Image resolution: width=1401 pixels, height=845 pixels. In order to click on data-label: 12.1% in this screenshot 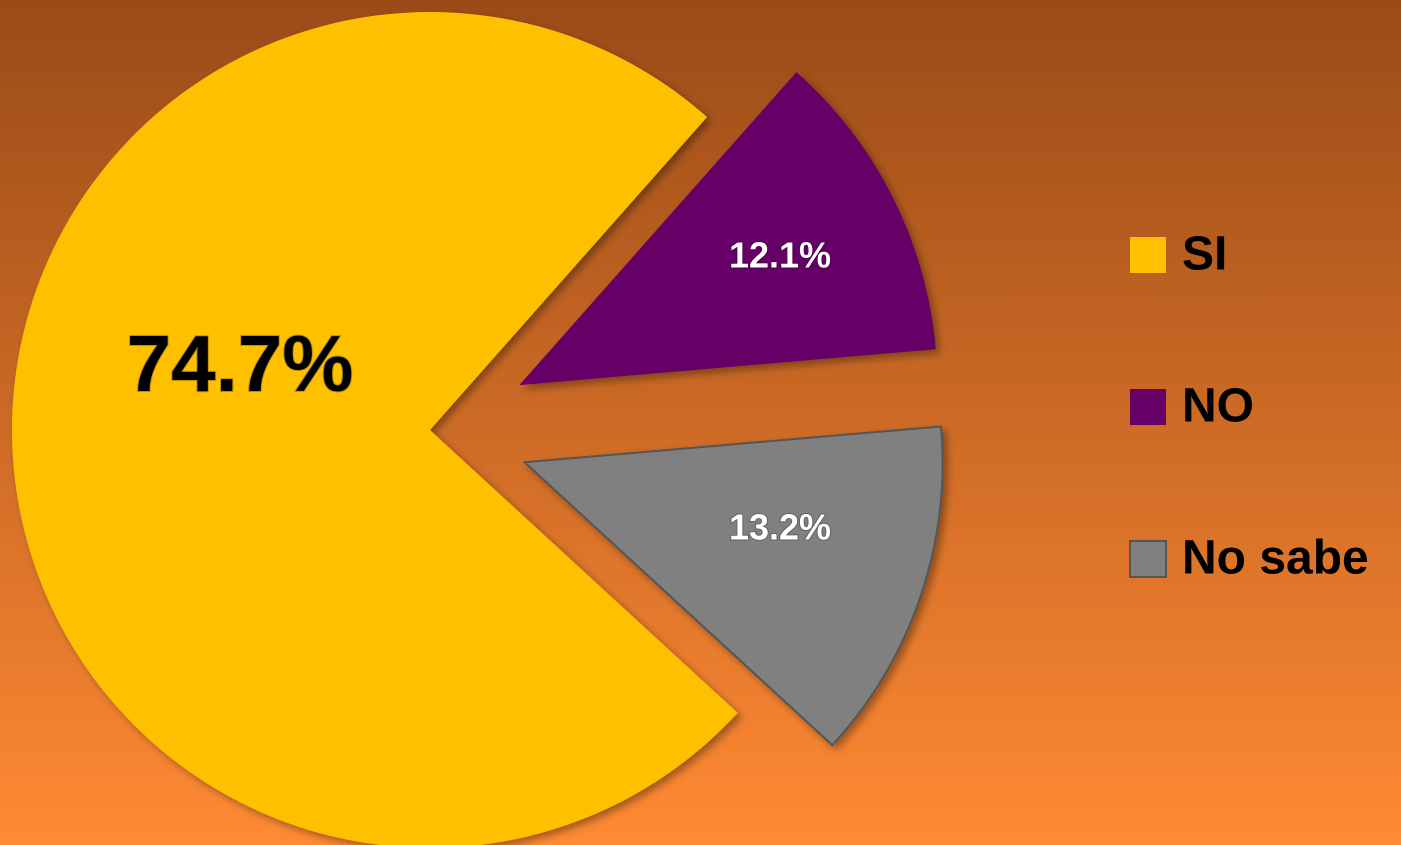, I will do `click(780, 255)`.